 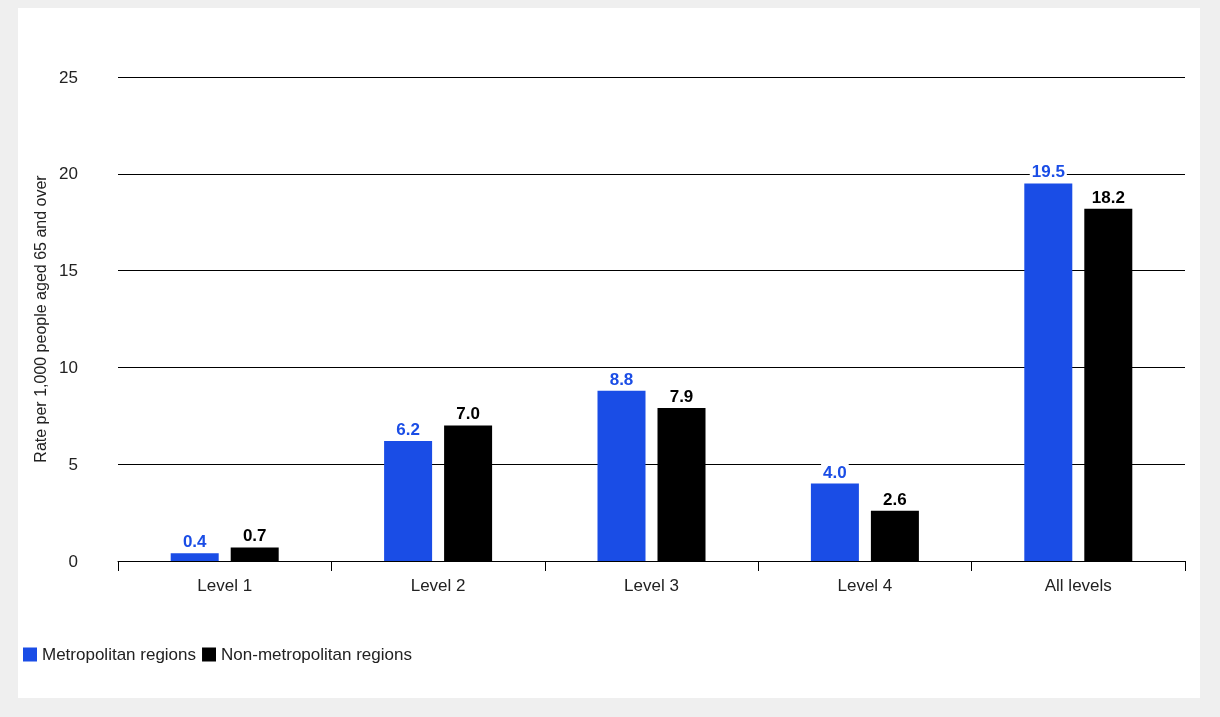 I want to click on y-tick-label: 5, so click(x=73, y=464).